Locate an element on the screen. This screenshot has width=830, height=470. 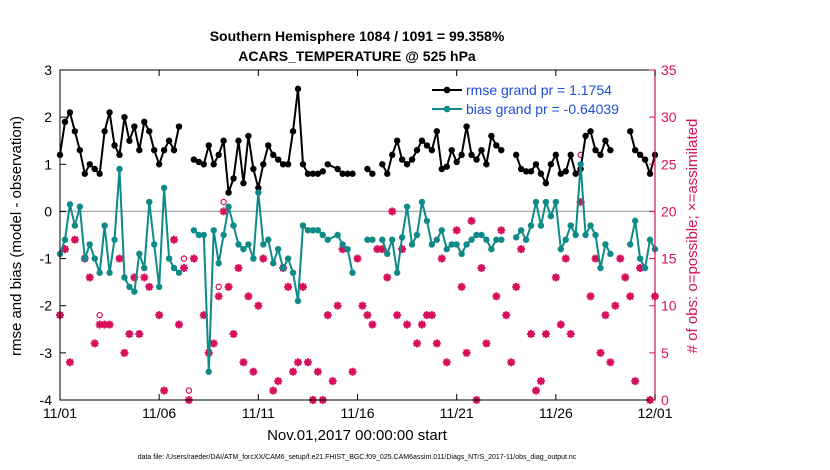
x-tick-label: 11/06 is located at coordinates (159, 413).